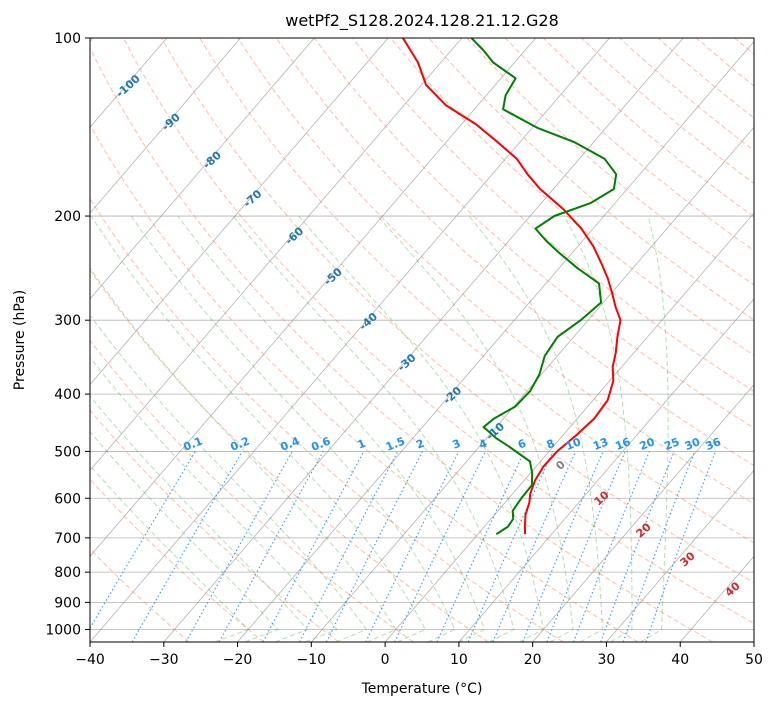  Describe the element at coordinates (607, 660) in the screenshot. I see `x-tick-label: 30` at that location.